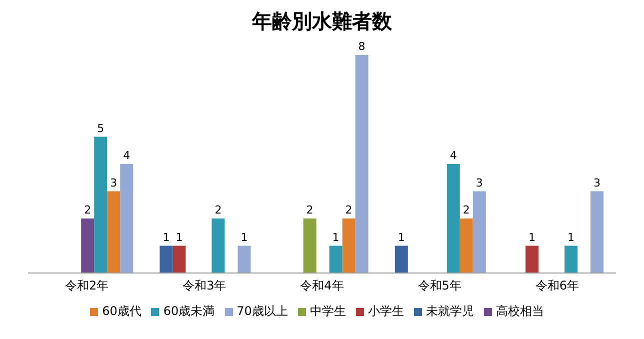  Describe the element at coordinates (520, 311) in the screenshot. I see `legend-label: 高校相当` at that location.